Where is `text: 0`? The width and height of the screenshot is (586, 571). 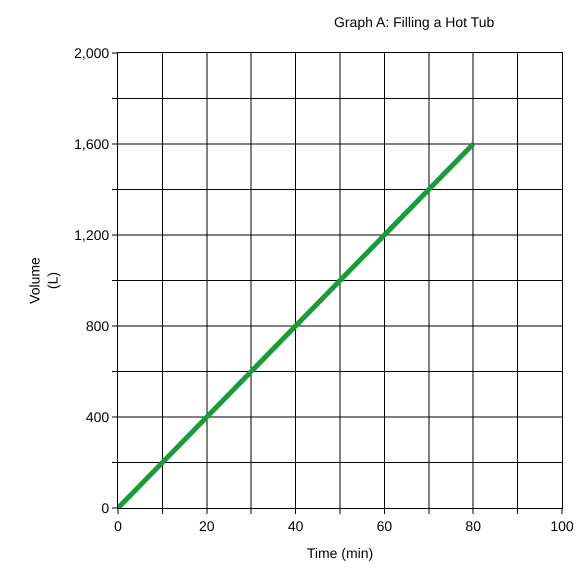 text: 0 is located at coordinates (105, 508).